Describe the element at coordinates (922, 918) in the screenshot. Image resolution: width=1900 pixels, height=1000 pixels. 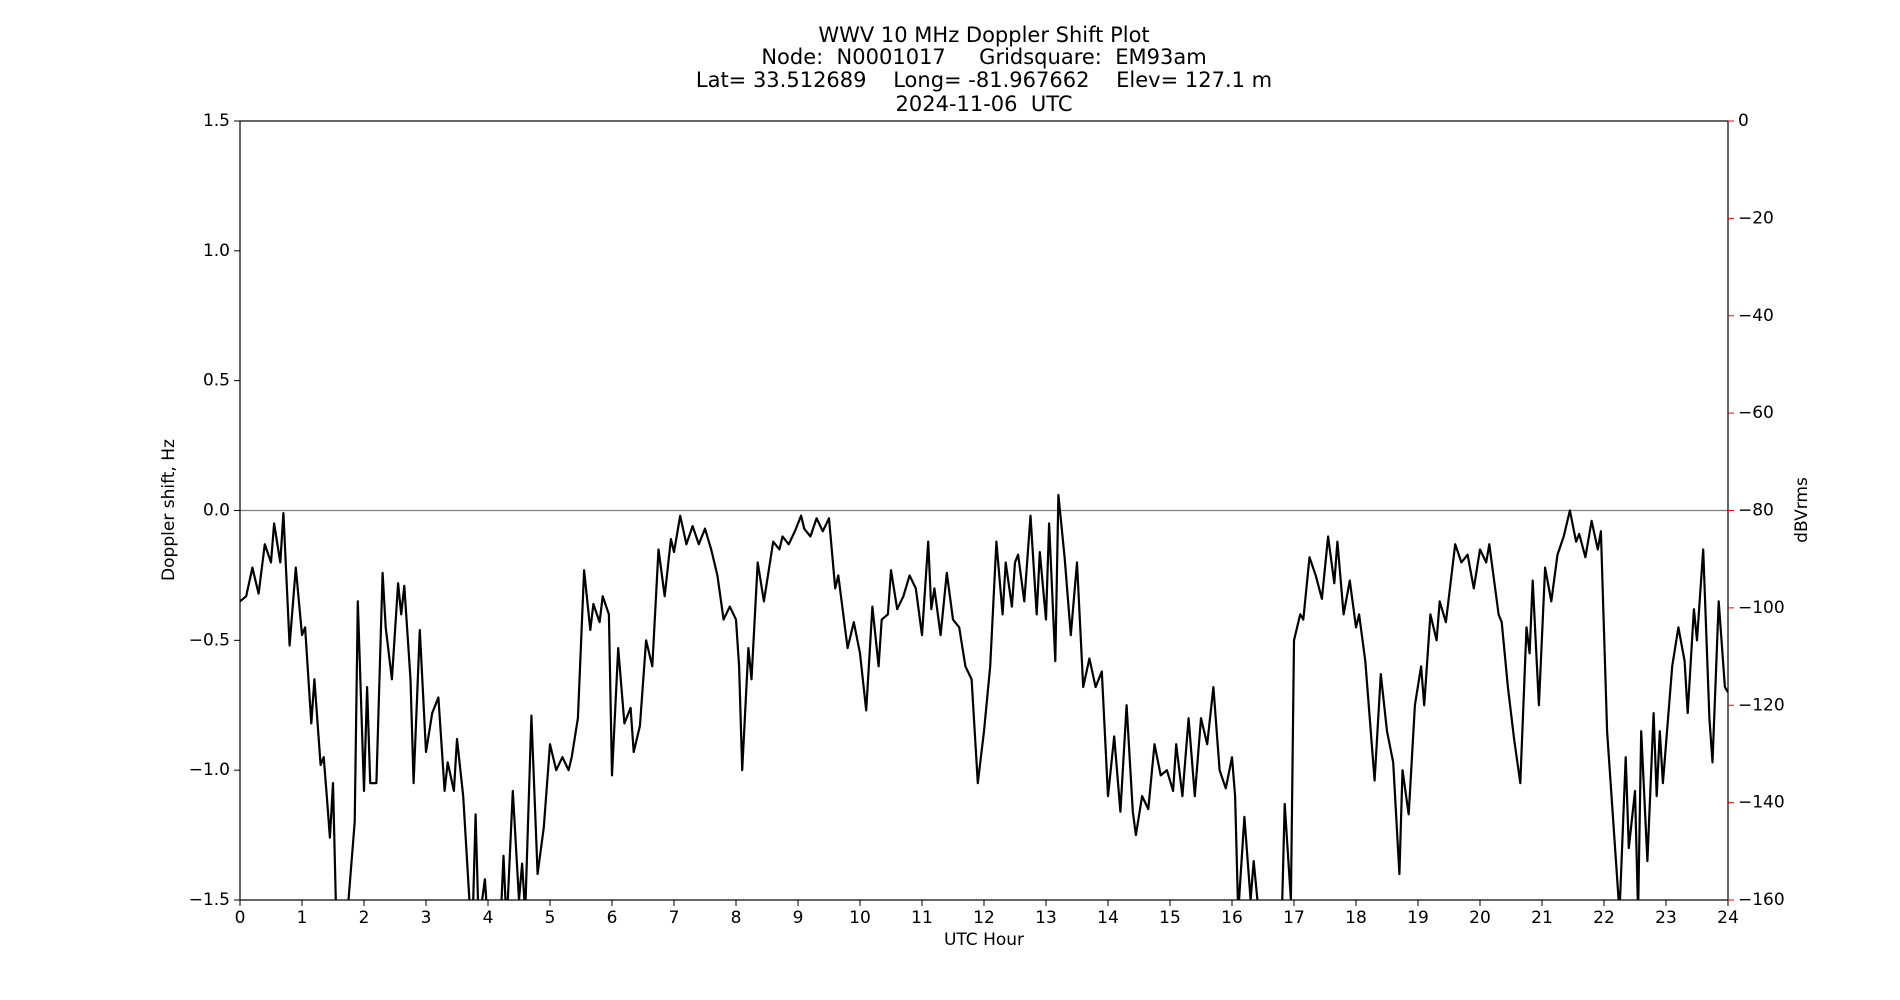
I see `x-tick-label: 11` at that location.